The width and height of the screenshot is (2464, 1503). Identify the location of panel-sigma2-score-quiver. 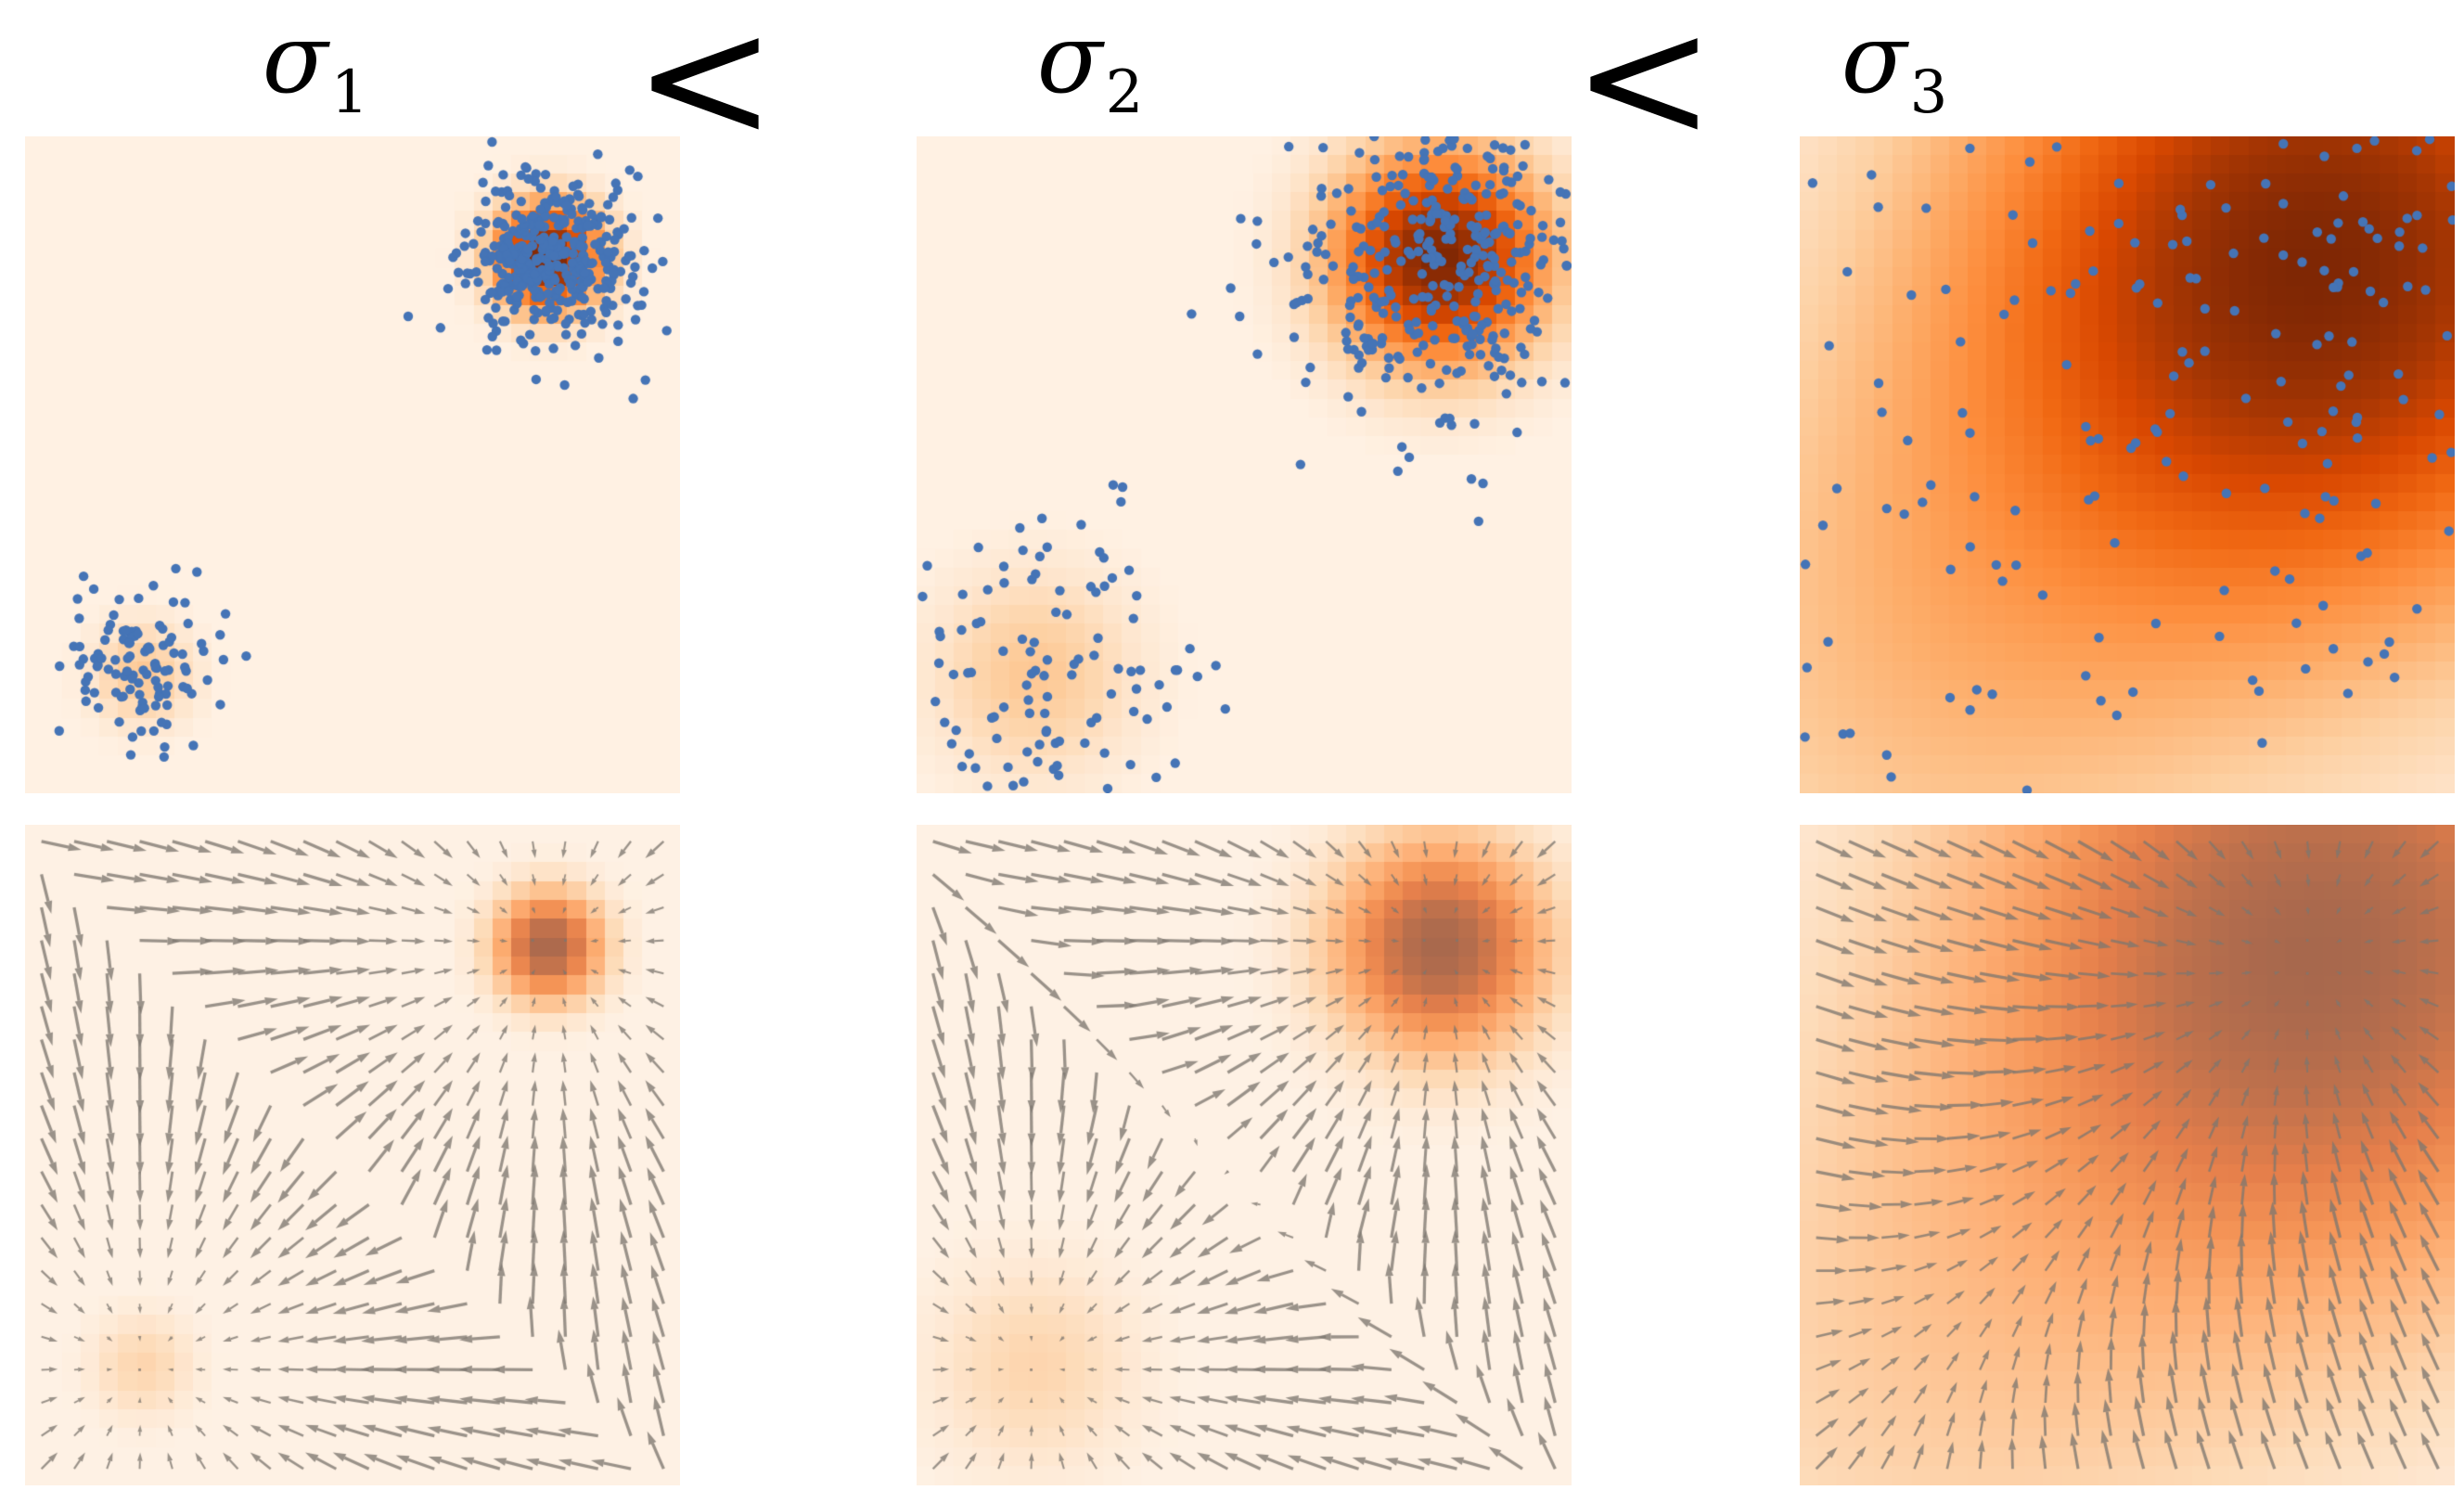
(1244, 1155).